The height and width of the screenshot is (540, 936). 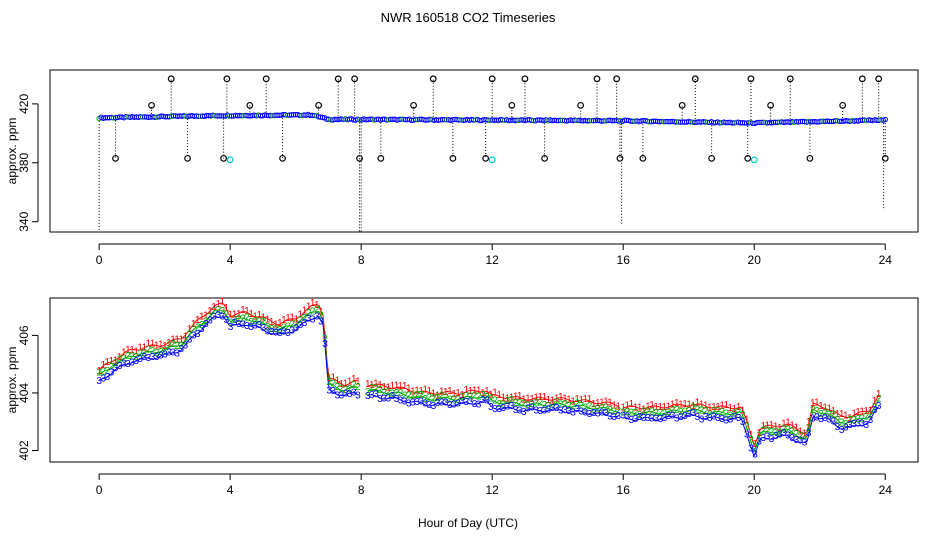 What do you see at coordinates (755, 260) in the screenshot?
I see `top-x-tick-label: 20` at bounding box center [755, 260].